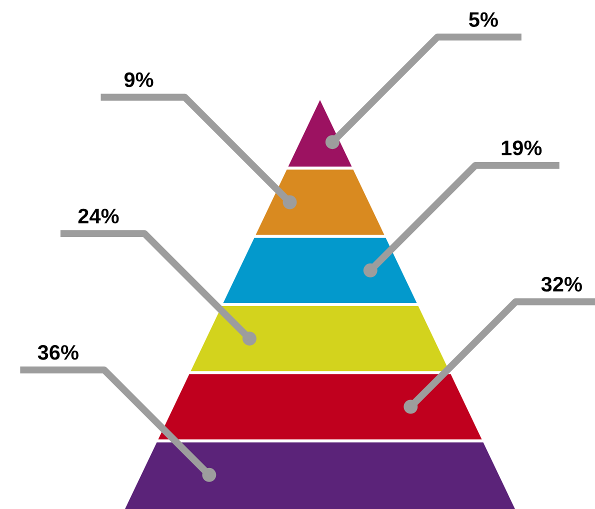 This screenshot has width=595, height=509. What do you see at coordinates (139, 80) in the screenshot?
I see `data-label: 9%` at bounding box center [139, 80].